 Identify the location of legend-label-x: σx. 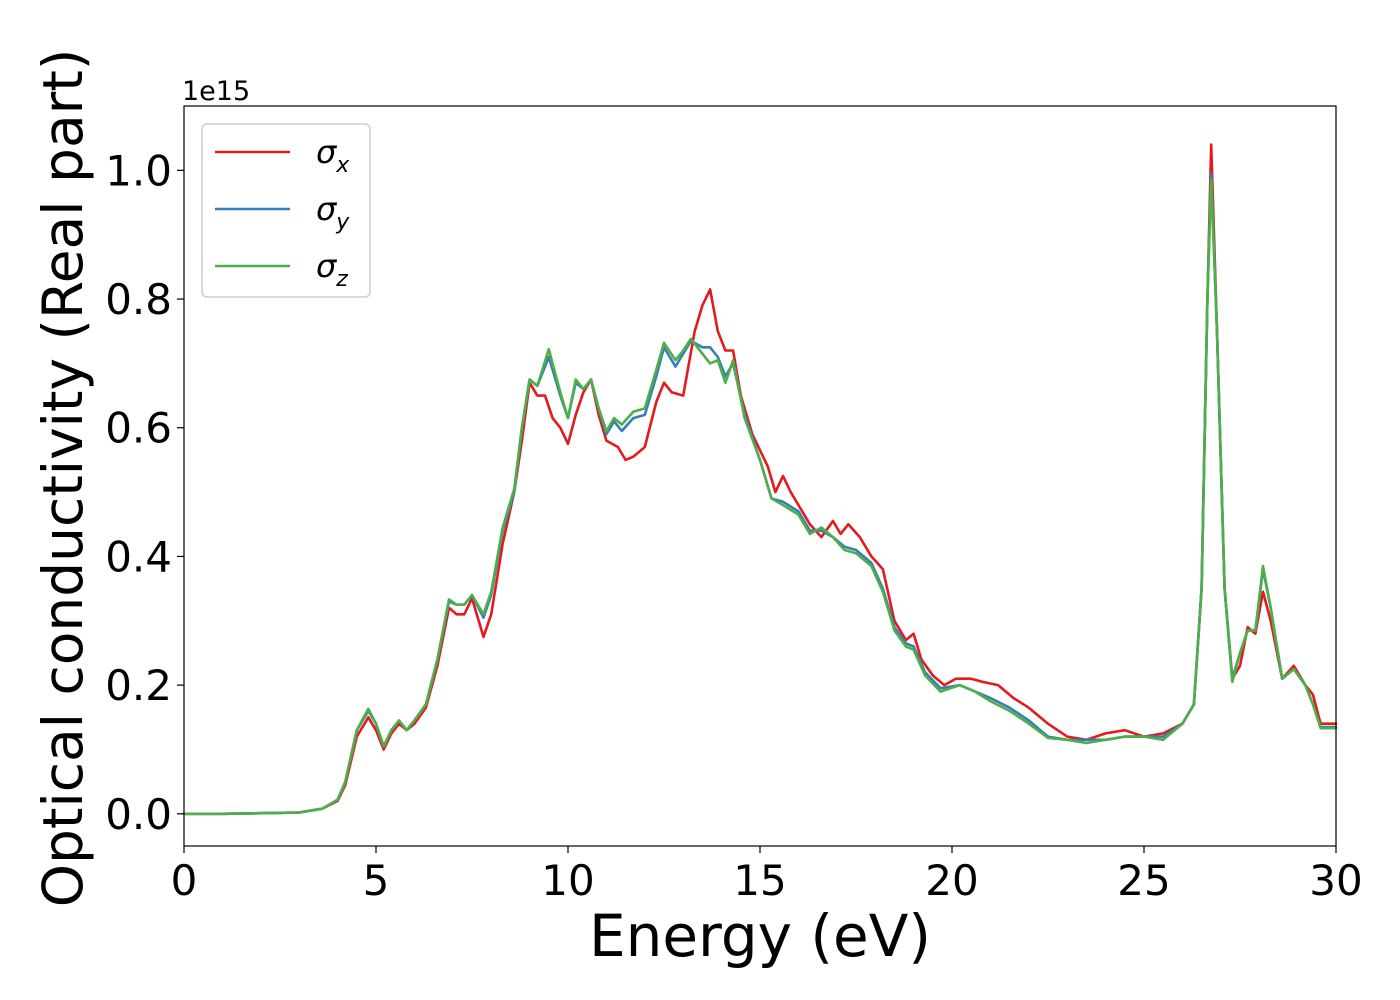
(333, 155).